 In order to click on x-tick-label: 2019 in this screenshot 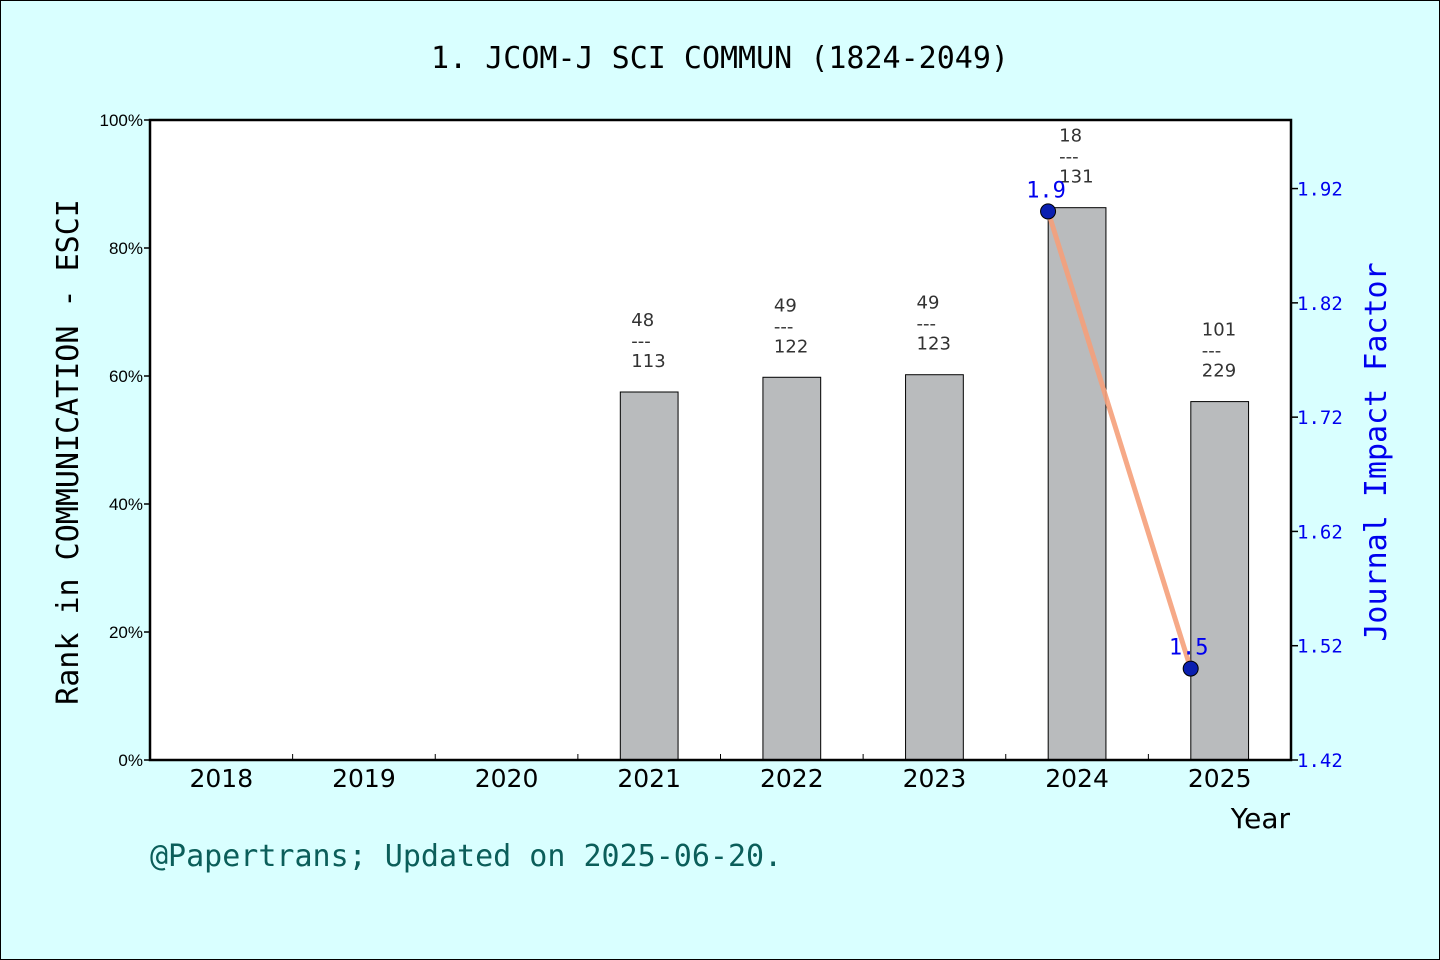, I will do `click(364, 778)`.